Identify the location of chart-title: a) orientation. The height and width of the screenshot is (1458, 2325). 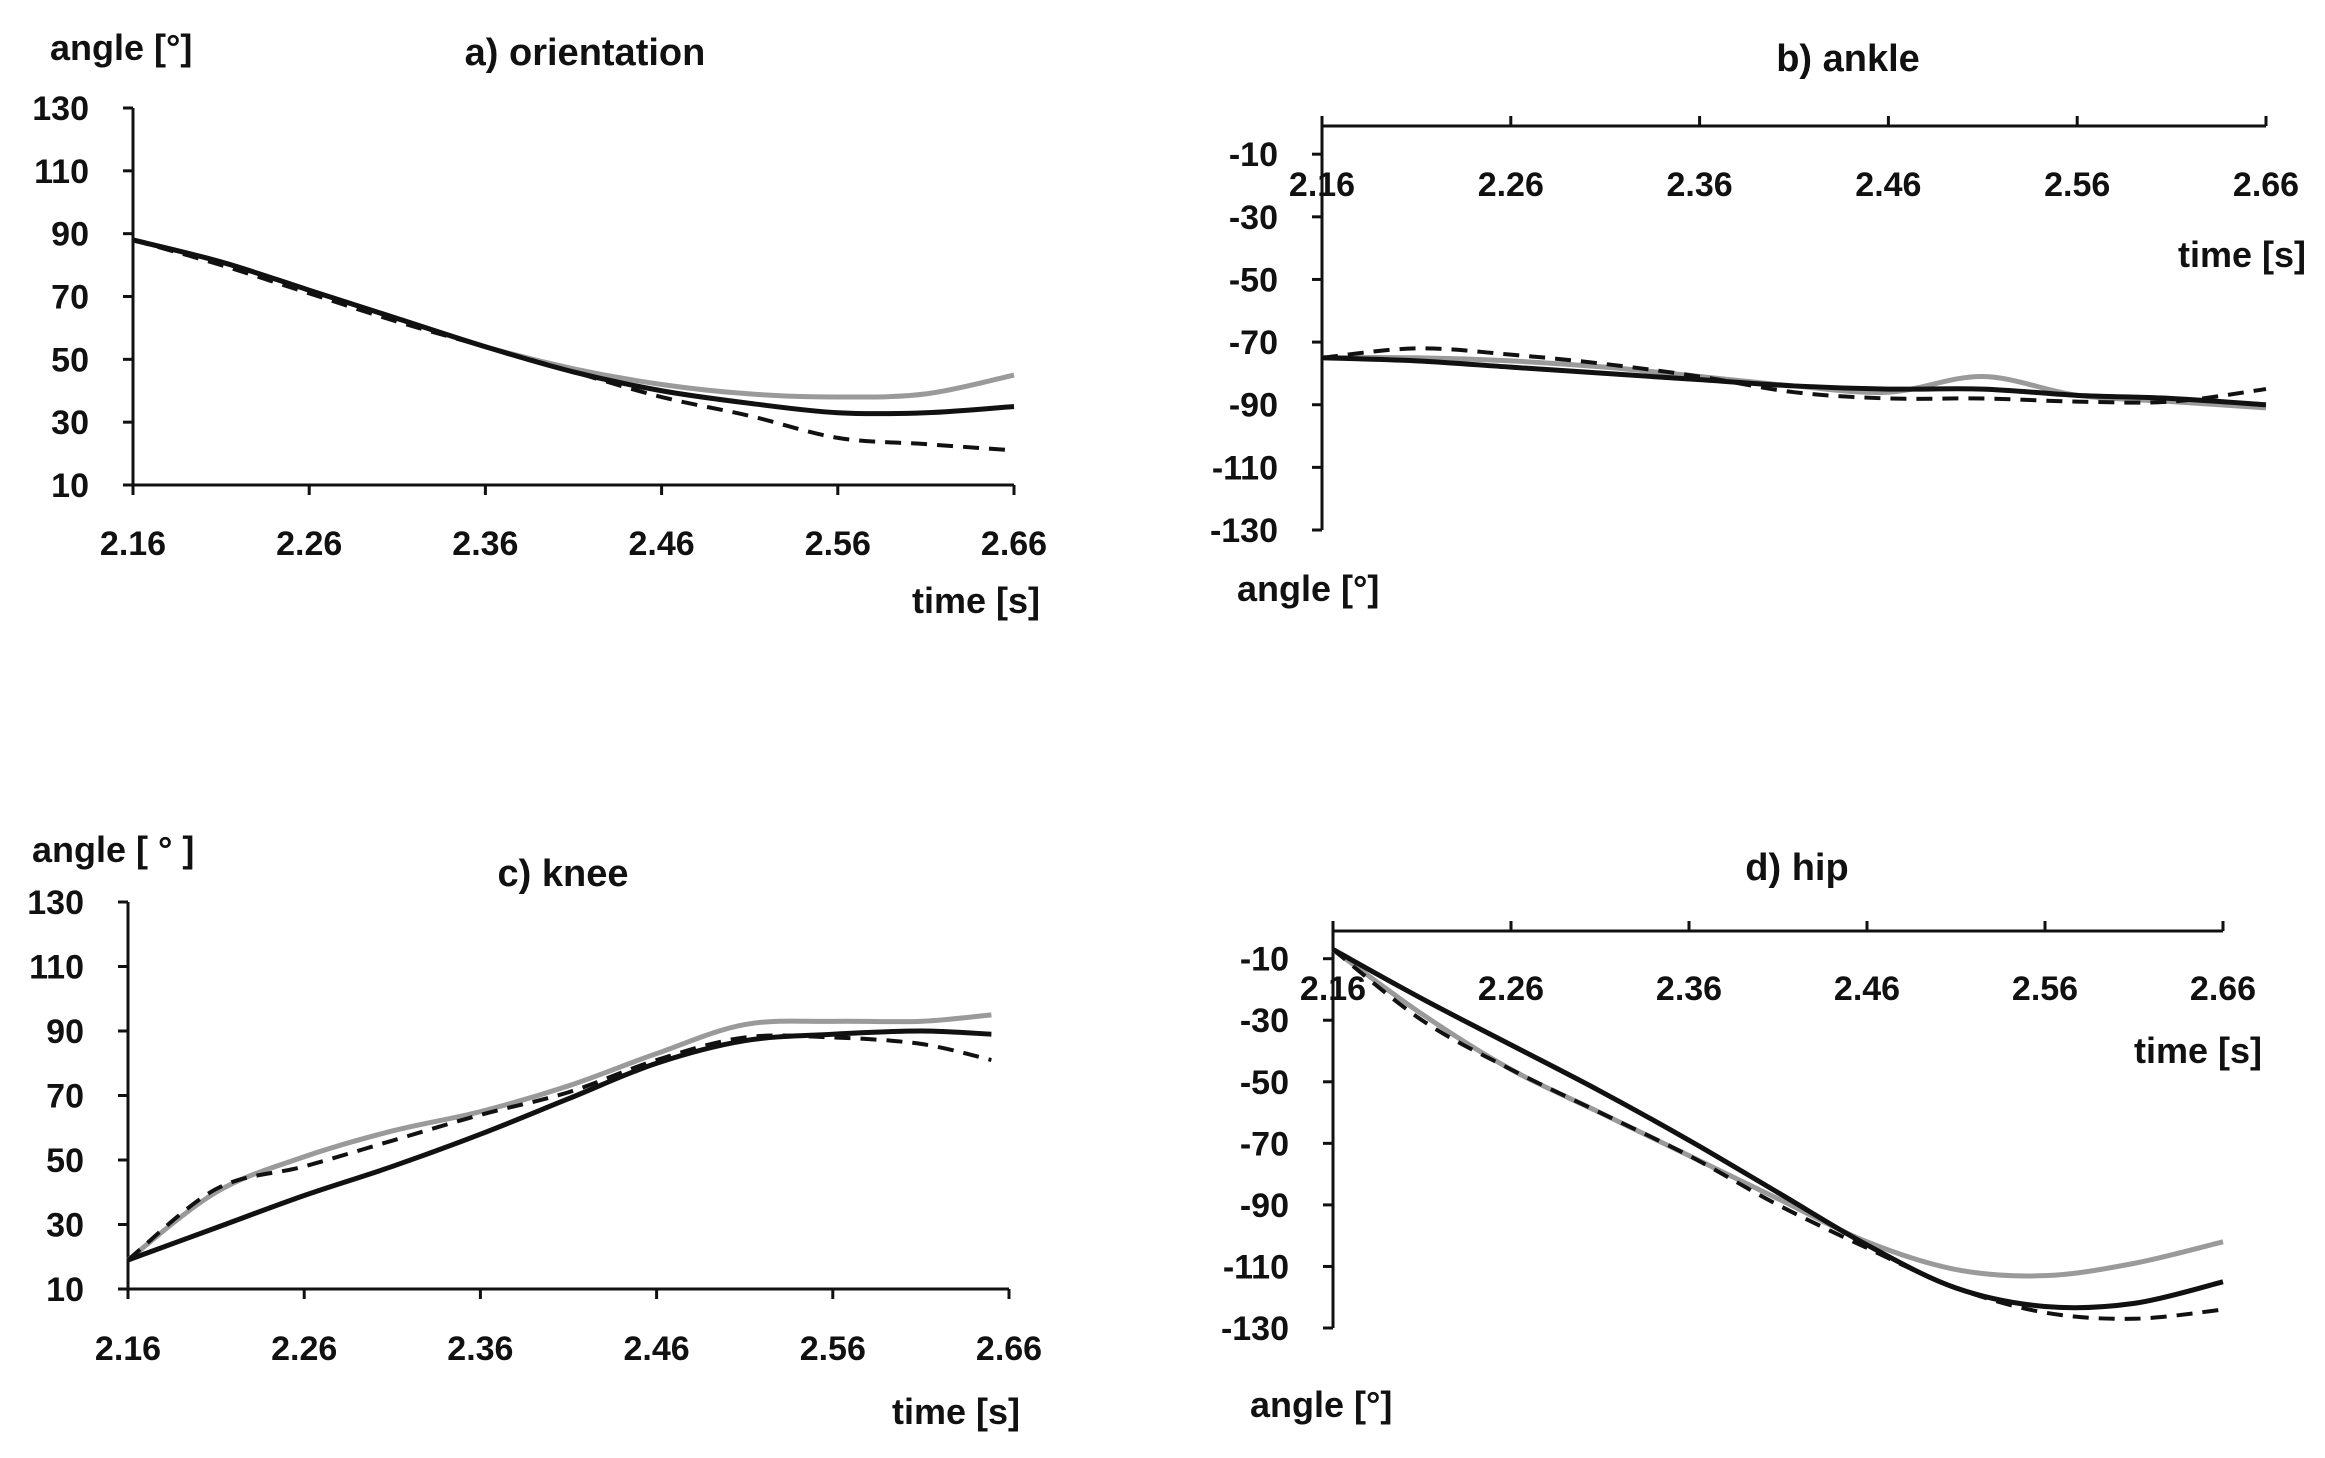
(585, 53).